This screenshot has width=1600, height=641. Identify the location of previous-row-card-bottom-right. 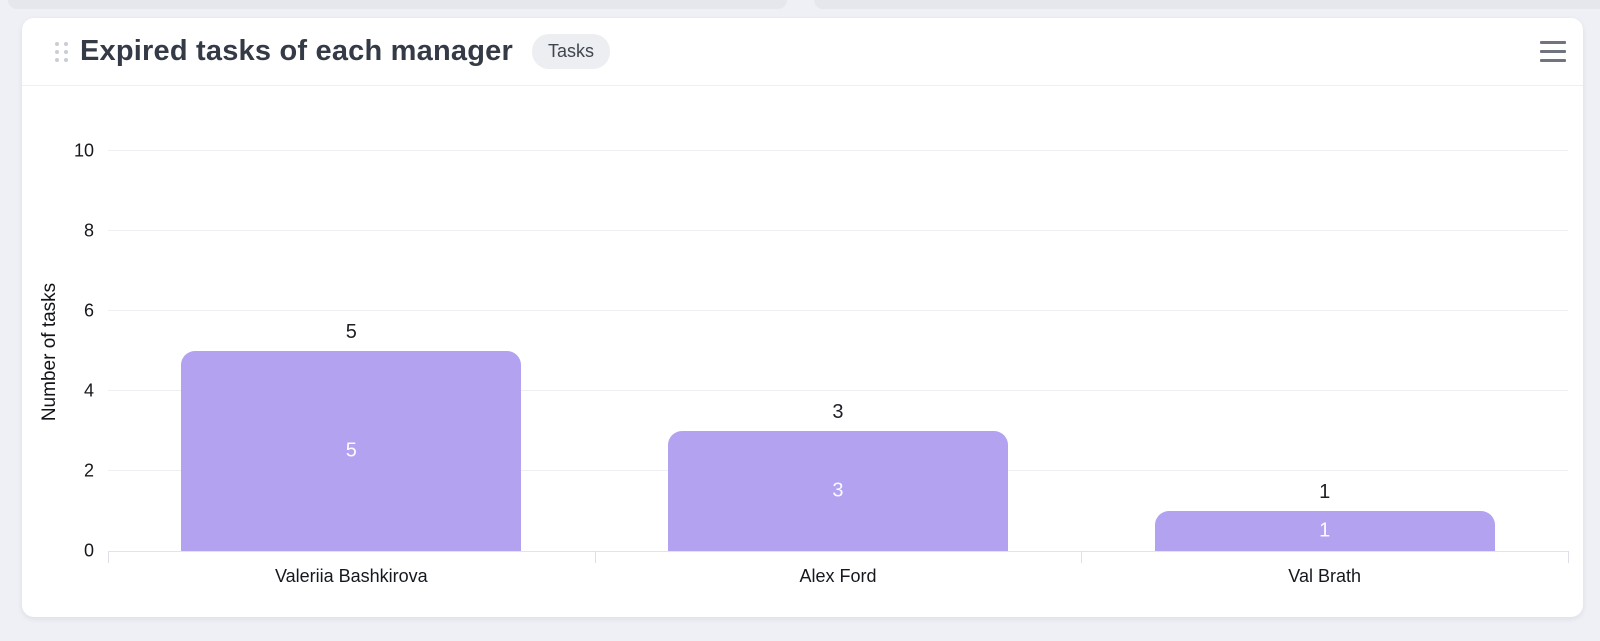
(1207, 4).